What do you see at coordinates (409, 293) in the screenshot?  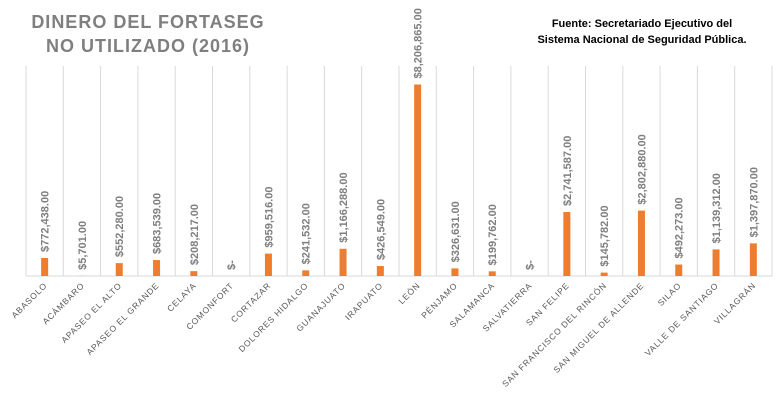 I see `category-label: LEÓN` at bounding box center [409, 293].